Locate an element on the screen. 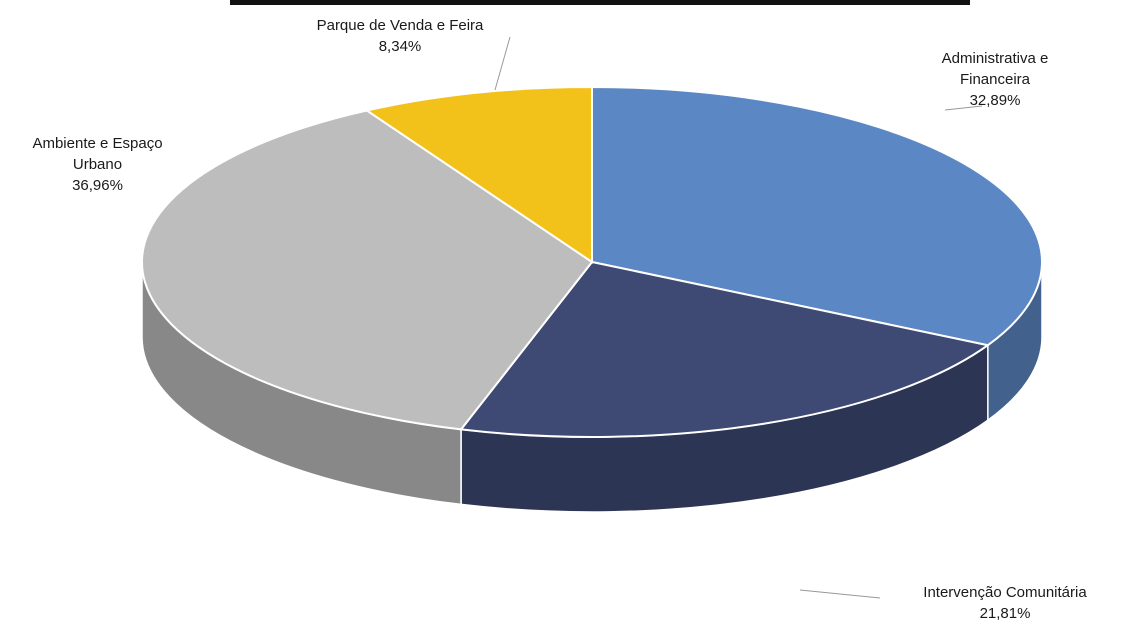 The width and height of the screenshot is (1121, 628). label-administrativa-financeira: Administrativa e Financeira 32,89% is located at coordinates (995, 79).